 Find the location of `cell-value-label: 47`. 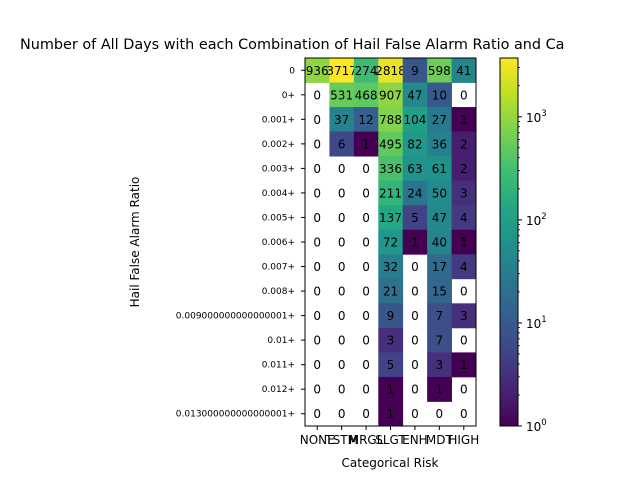

cell-value-label: 47 is located at coordinates (414, 95).